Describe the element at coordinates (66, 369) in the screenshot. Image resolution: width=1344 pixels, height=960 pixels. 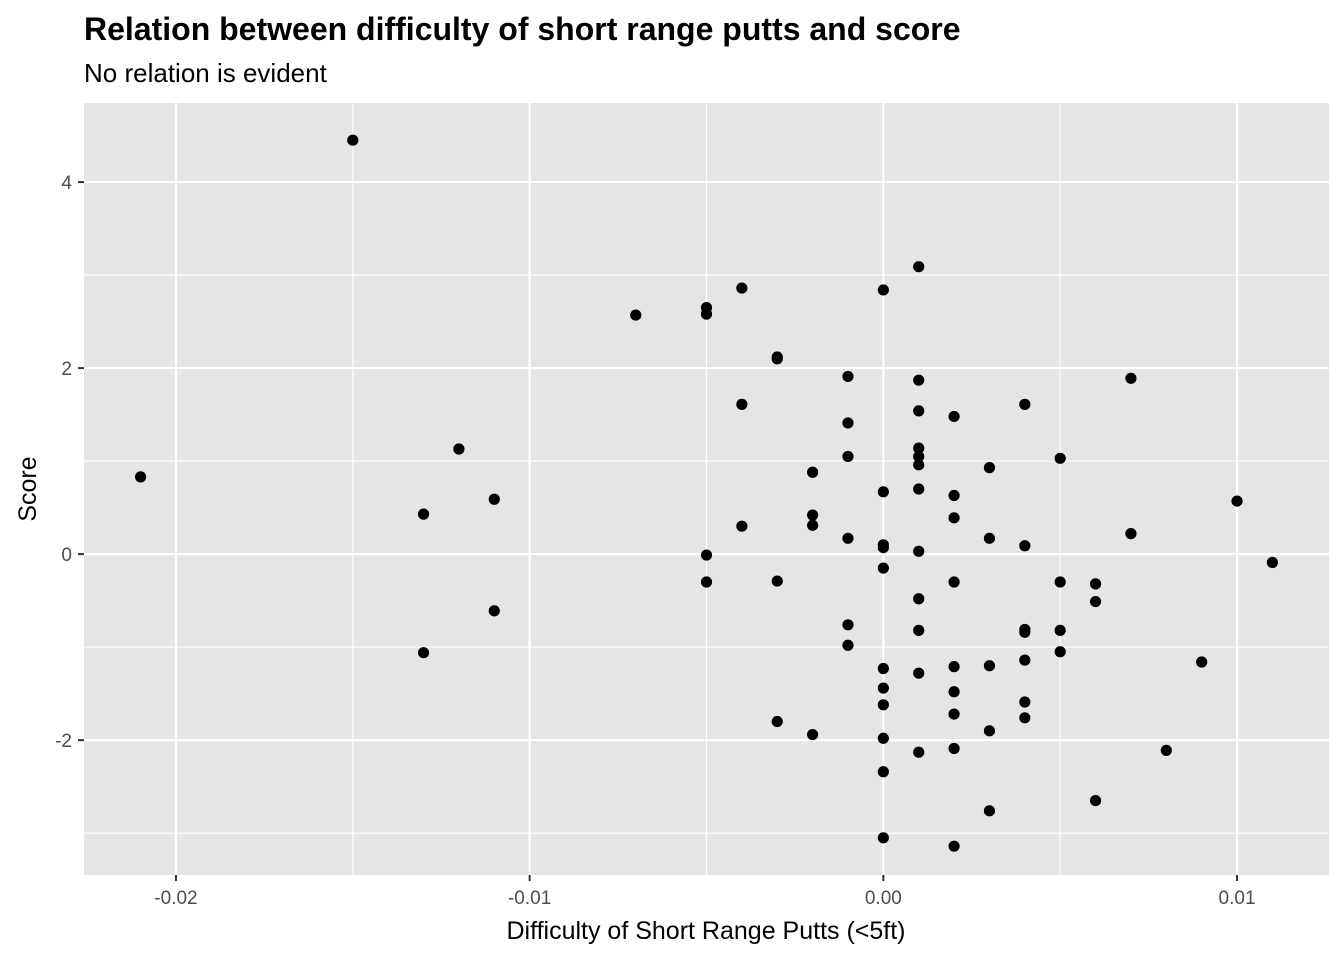
I see `y-tick-label: 2` at that location.